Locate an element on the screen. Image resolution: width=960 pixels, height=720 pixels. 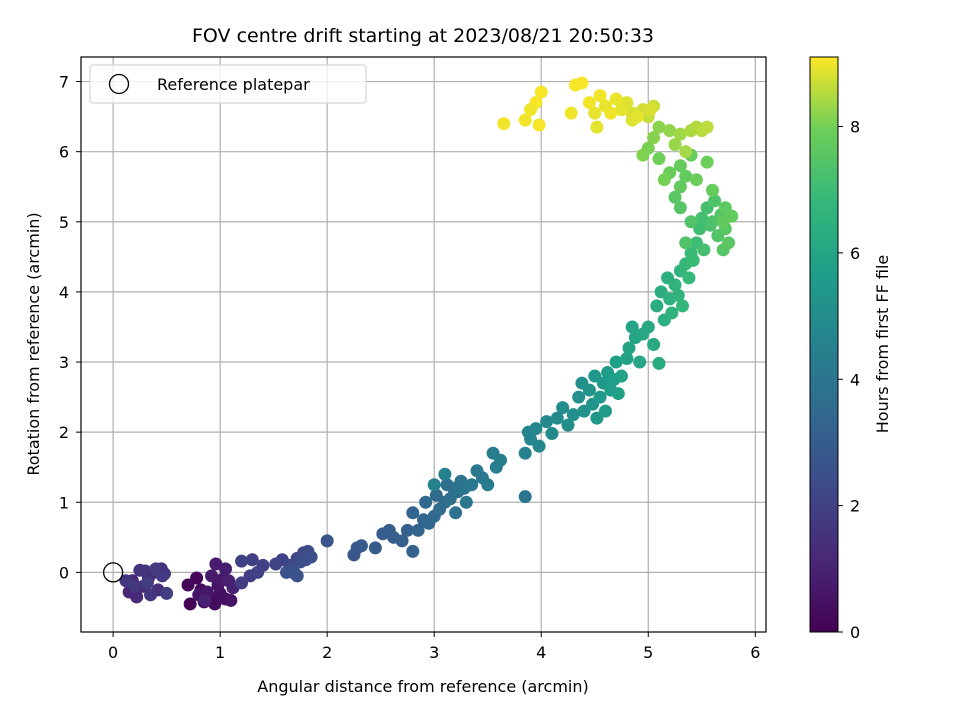
x-axis-label: Angular distance from reference (arcmin) is located at coordinates (422, 686).